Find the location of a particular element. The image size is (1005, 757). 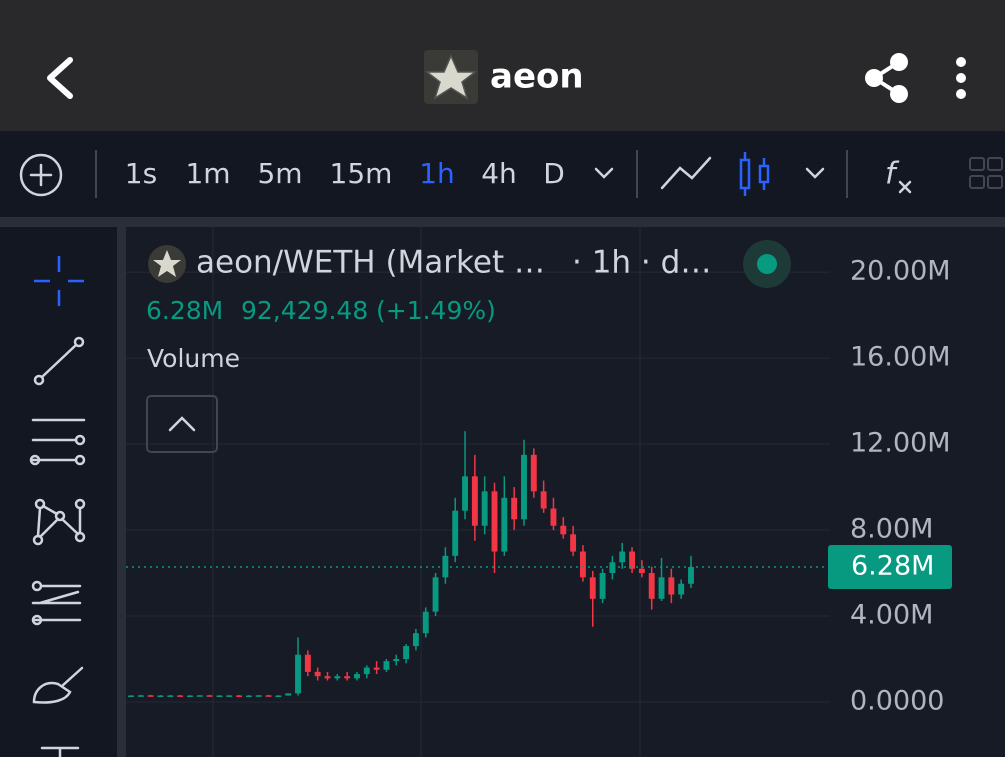

toolbar is located at coordinates (502, 174).